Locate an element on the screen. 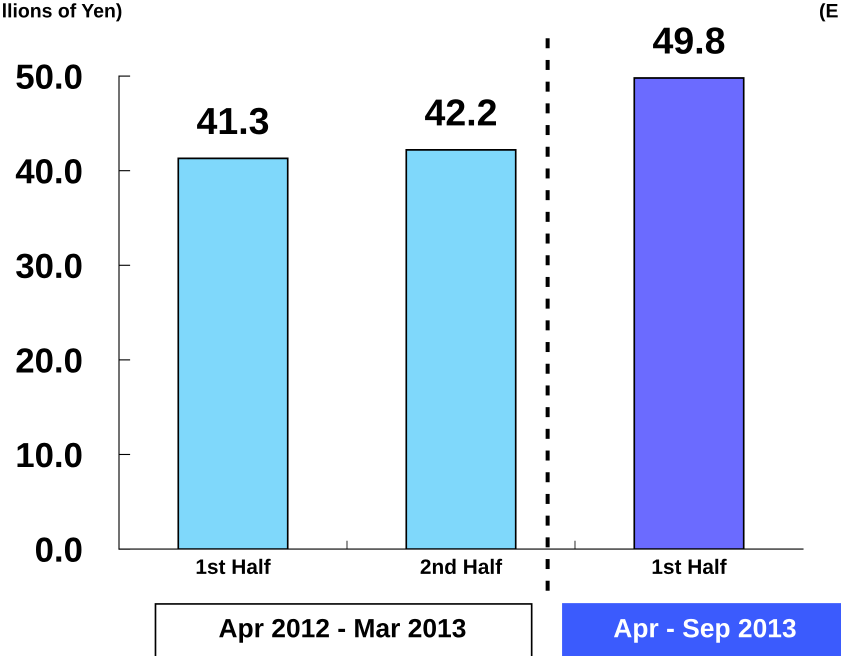 This screenshot has width=841, height=656. y-tick-label: 20.0 is located at coordinates (49, 360).